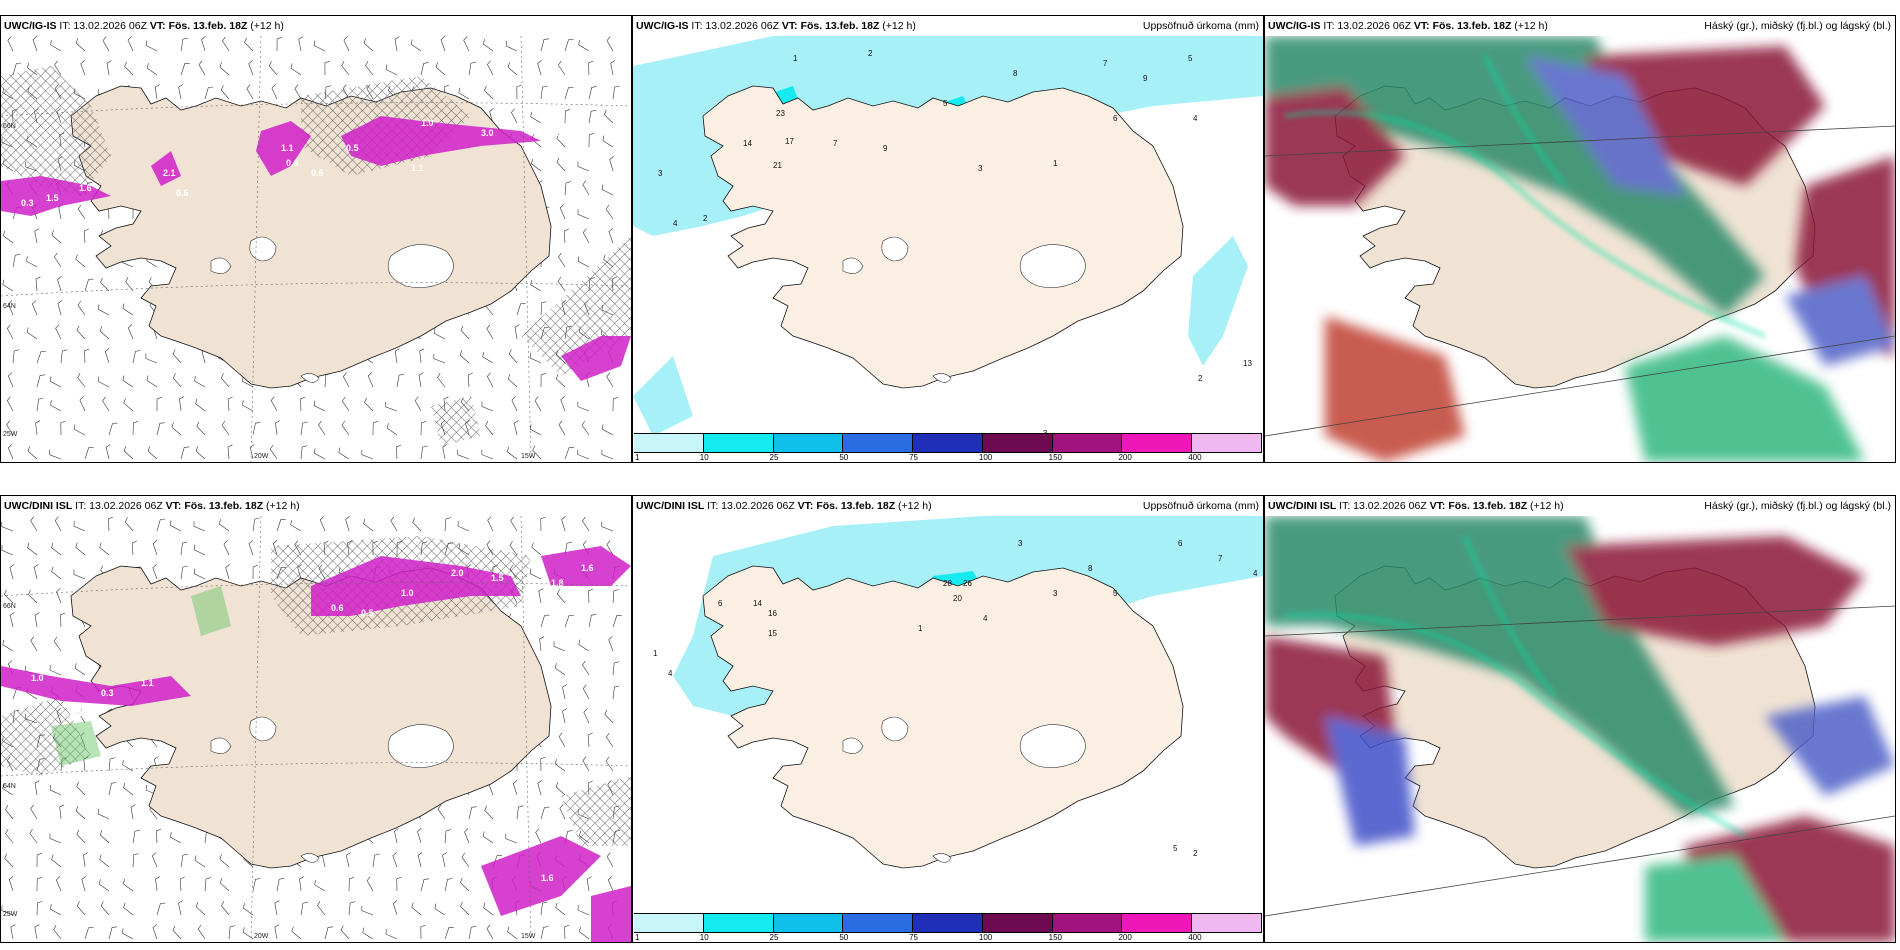 The image size is (1900, 950). Describe the element at coordinates (637, 937) in the screenshot. I see `colorbar-label: 1` at that location.